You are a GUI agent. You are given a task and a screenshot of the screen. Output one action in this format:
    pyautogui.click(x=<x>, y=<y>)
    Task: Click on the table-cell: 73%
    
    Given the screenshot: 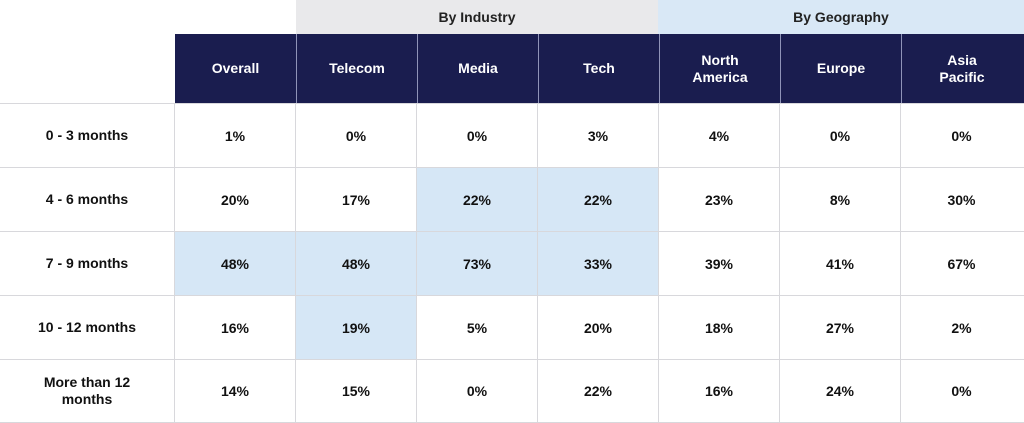 What is the action you would take?
    pyautogui.click(x=477, y=263)
    